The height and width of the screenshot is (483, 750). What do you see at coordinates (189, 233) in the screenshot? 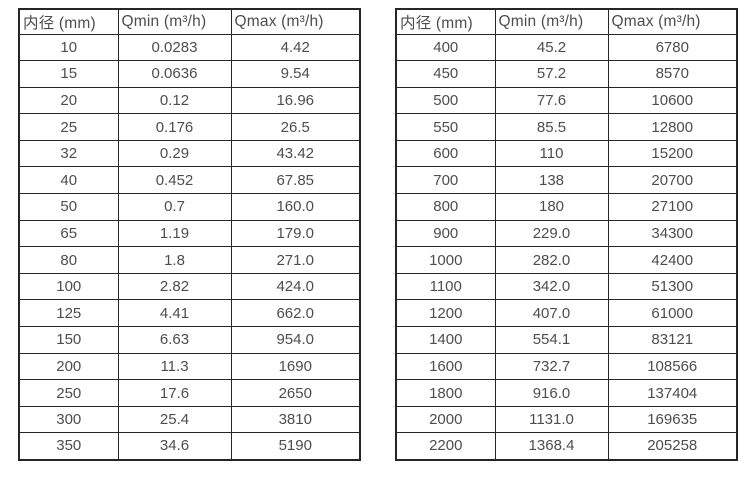
I see `table-row: 65 1.19 179.0` at bounding box center [189, 233].